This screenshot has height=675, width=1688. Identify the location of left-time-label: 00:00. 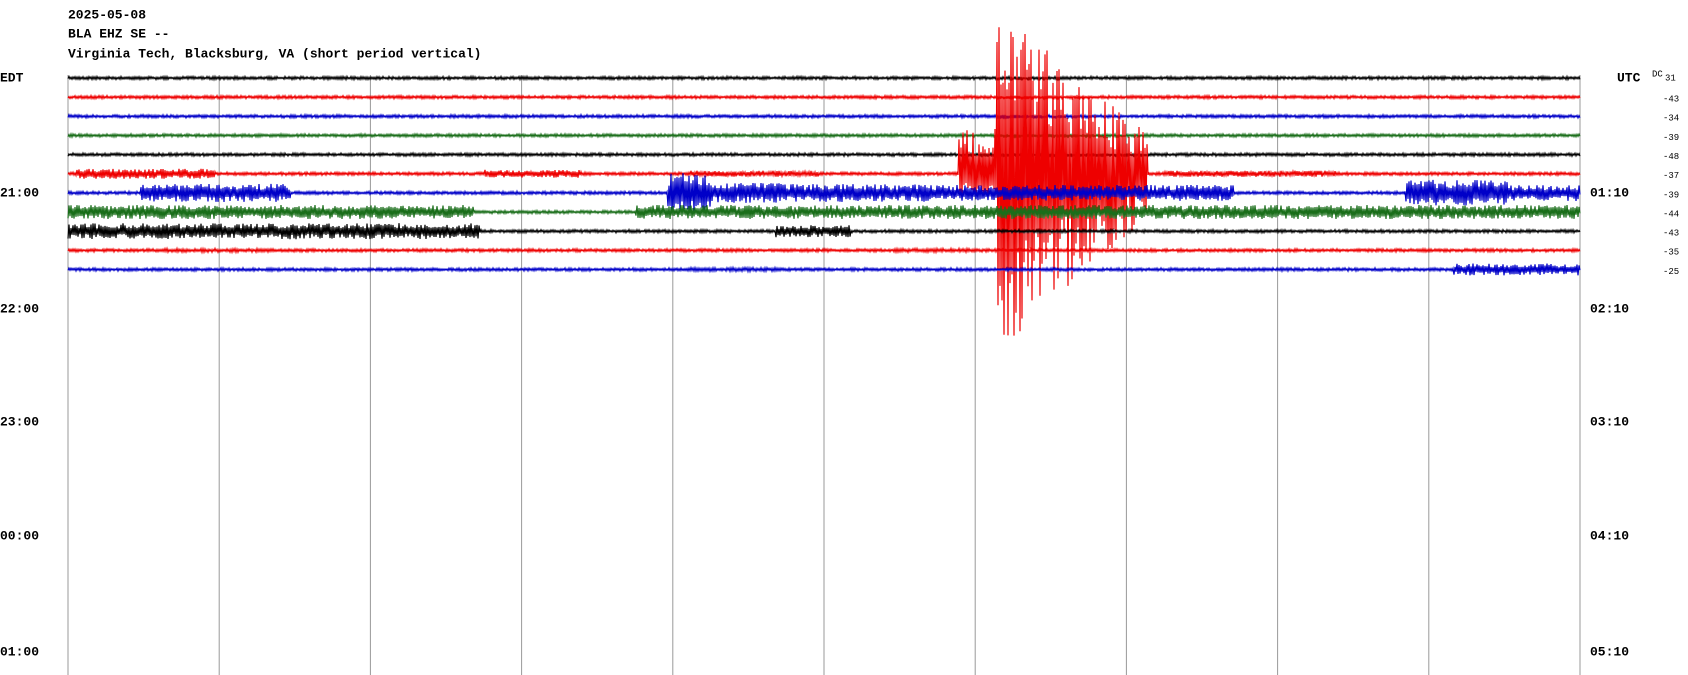
(19, 535).